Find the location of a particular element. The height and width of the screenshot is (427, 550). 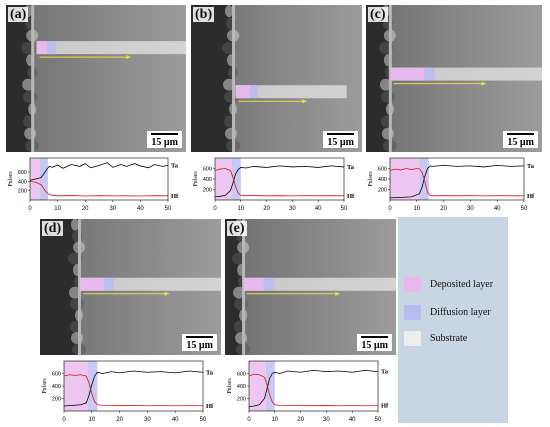

line-profile-chart-c: 0 10 20 30 40 50 200 400 600 Pulses Ta Hf is located at coordinates (454, 183).